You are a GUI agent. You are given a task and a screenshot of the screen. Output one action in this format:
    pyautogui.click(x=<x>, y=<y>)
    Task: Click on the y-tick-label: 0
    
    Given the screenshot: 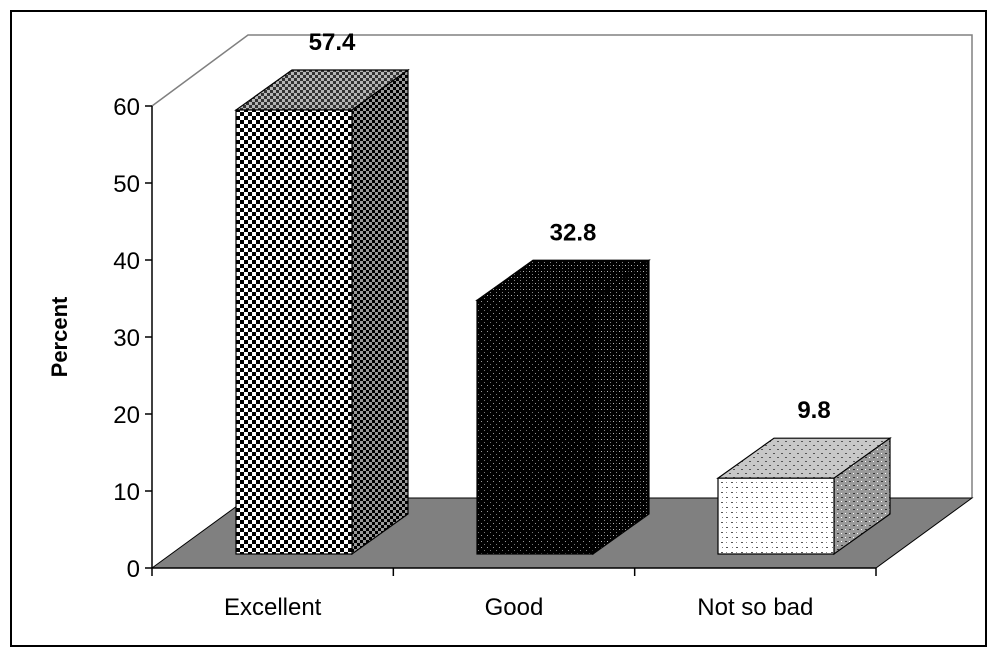 What is the action you would take?
    pyautogui.click(x=133, y=569)
    